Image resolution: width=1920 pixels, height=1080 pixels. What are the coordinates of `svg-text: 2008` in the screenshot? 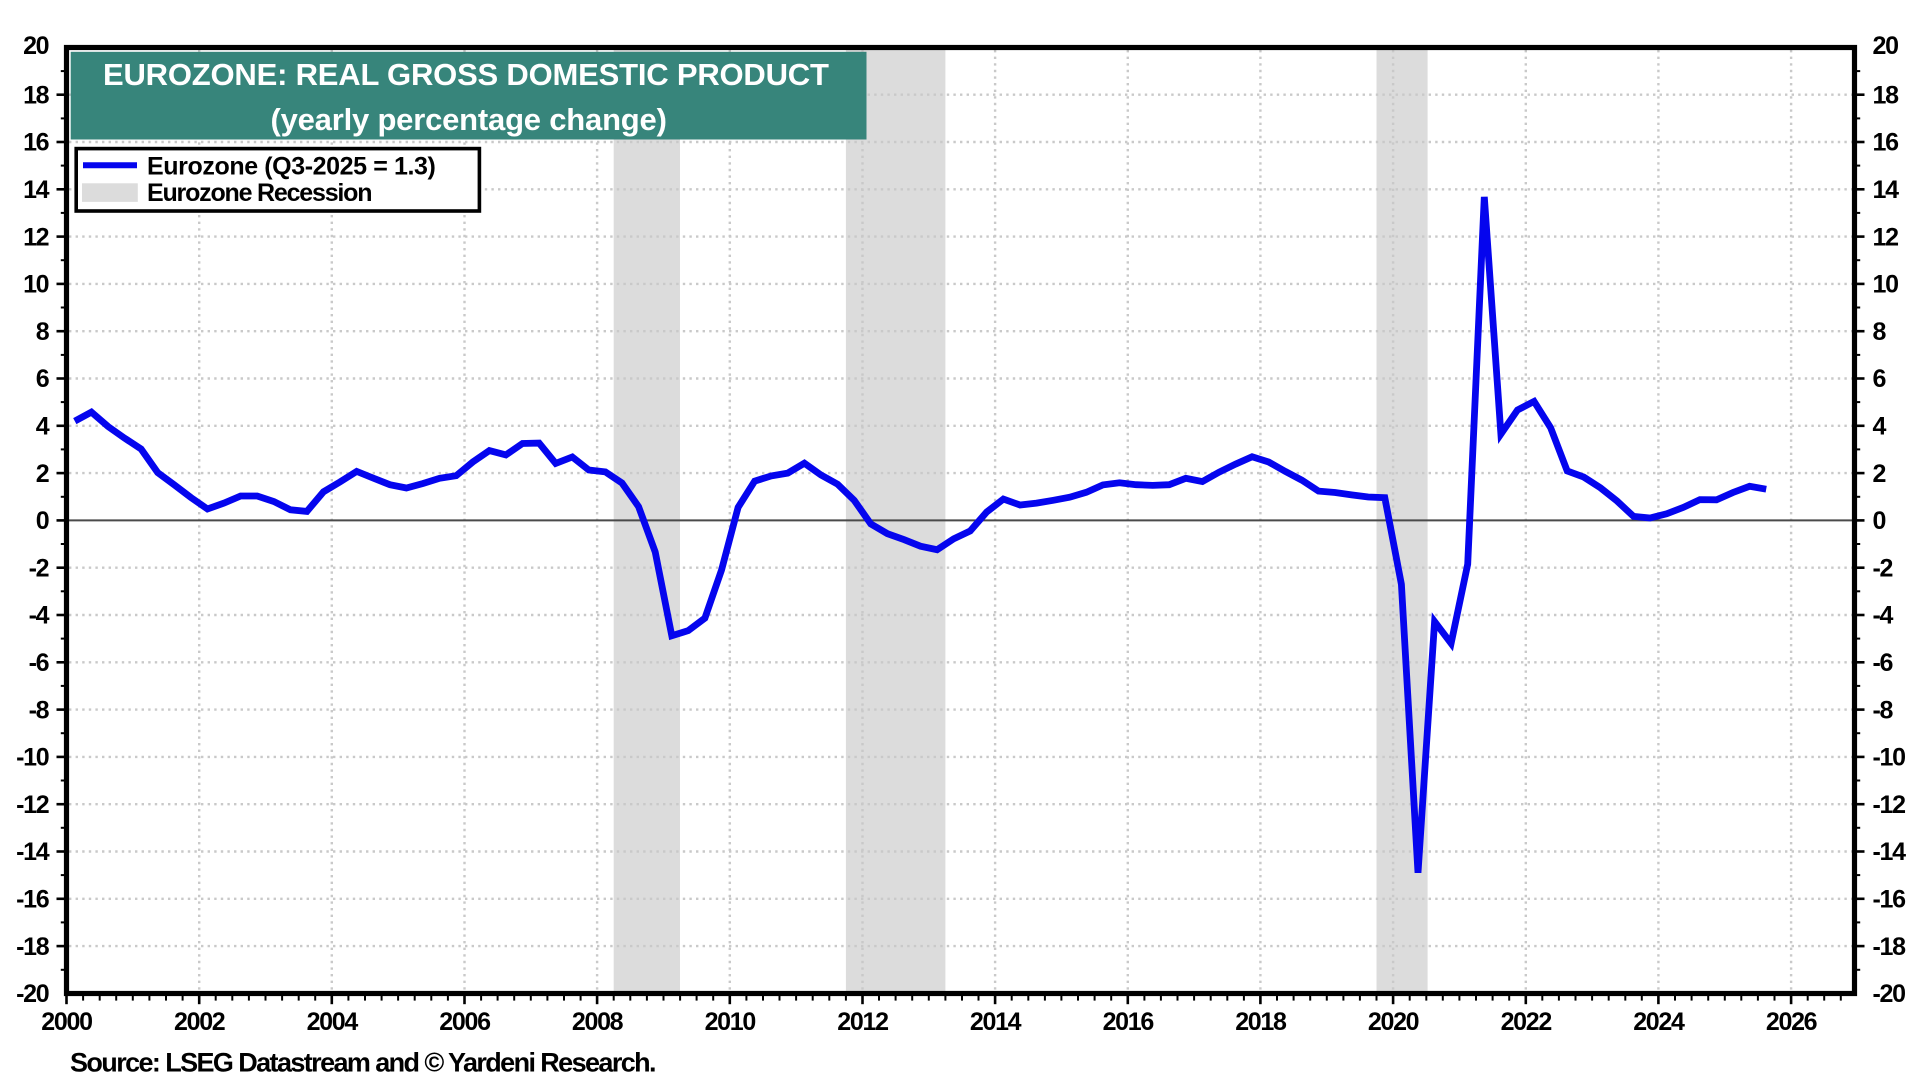 It's located at (598, 1022).